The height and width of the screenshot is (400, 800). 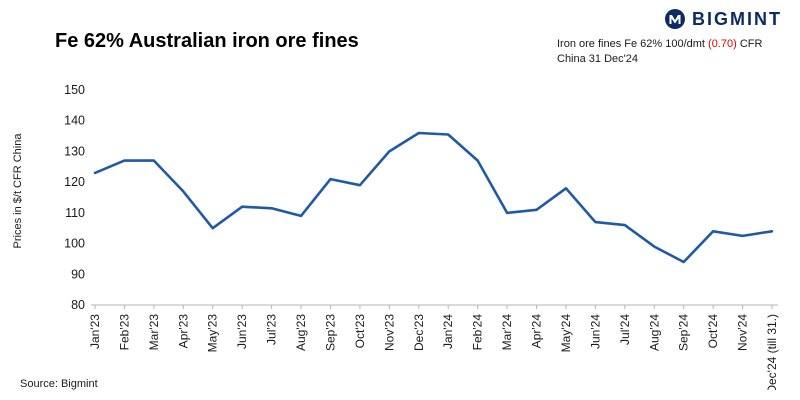 I want to click on x-tick-label: Jul'23, so click(x=272, y=329).